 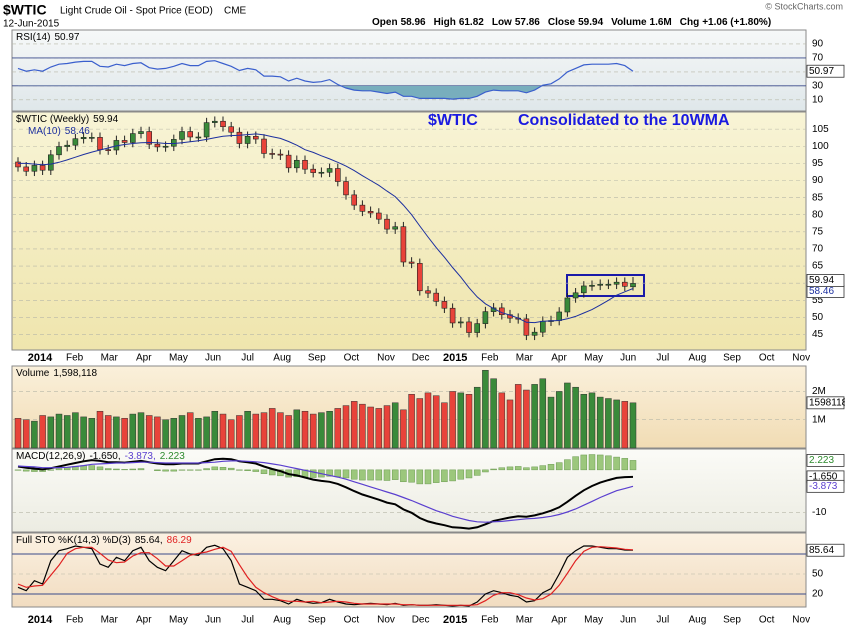 What do you see at coordinates (818, 266) in the screenshot?
I see `y-tick-label: 65` at bounding box center [818, 266].